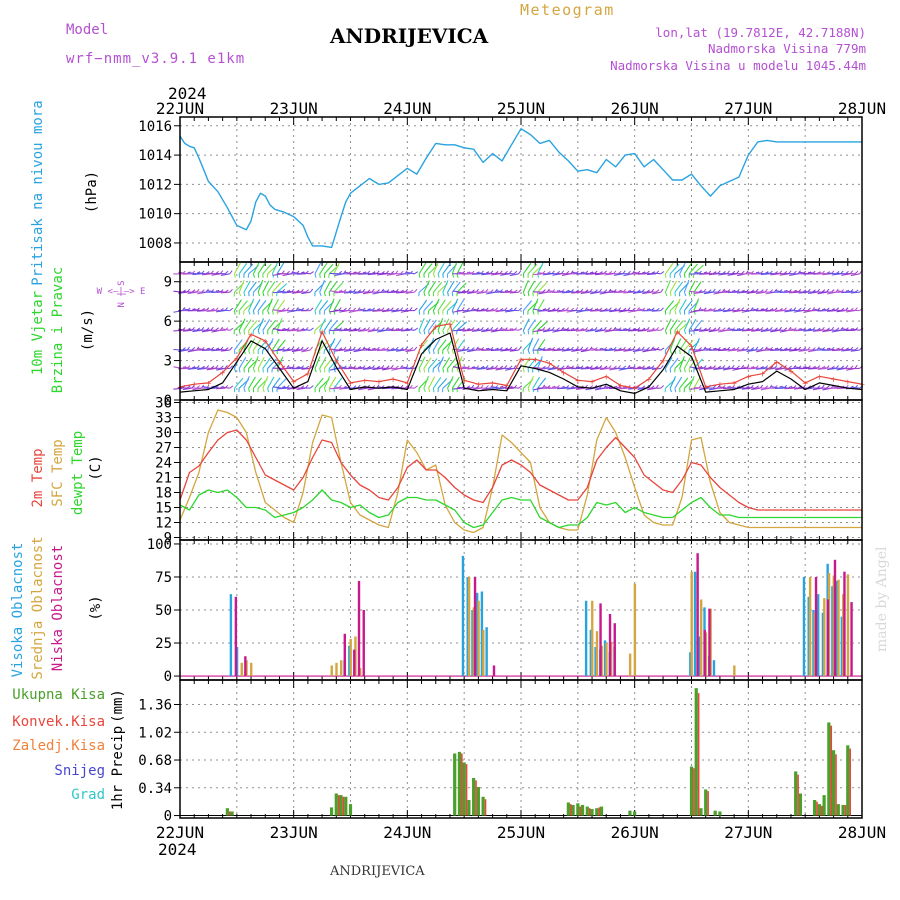 The width and height of the screenshot is (900, 900). What do you see at coordinates (748, 108) in the screenshot?
I see `date-label-top: 27JUN` at bounding box center [748, 108].